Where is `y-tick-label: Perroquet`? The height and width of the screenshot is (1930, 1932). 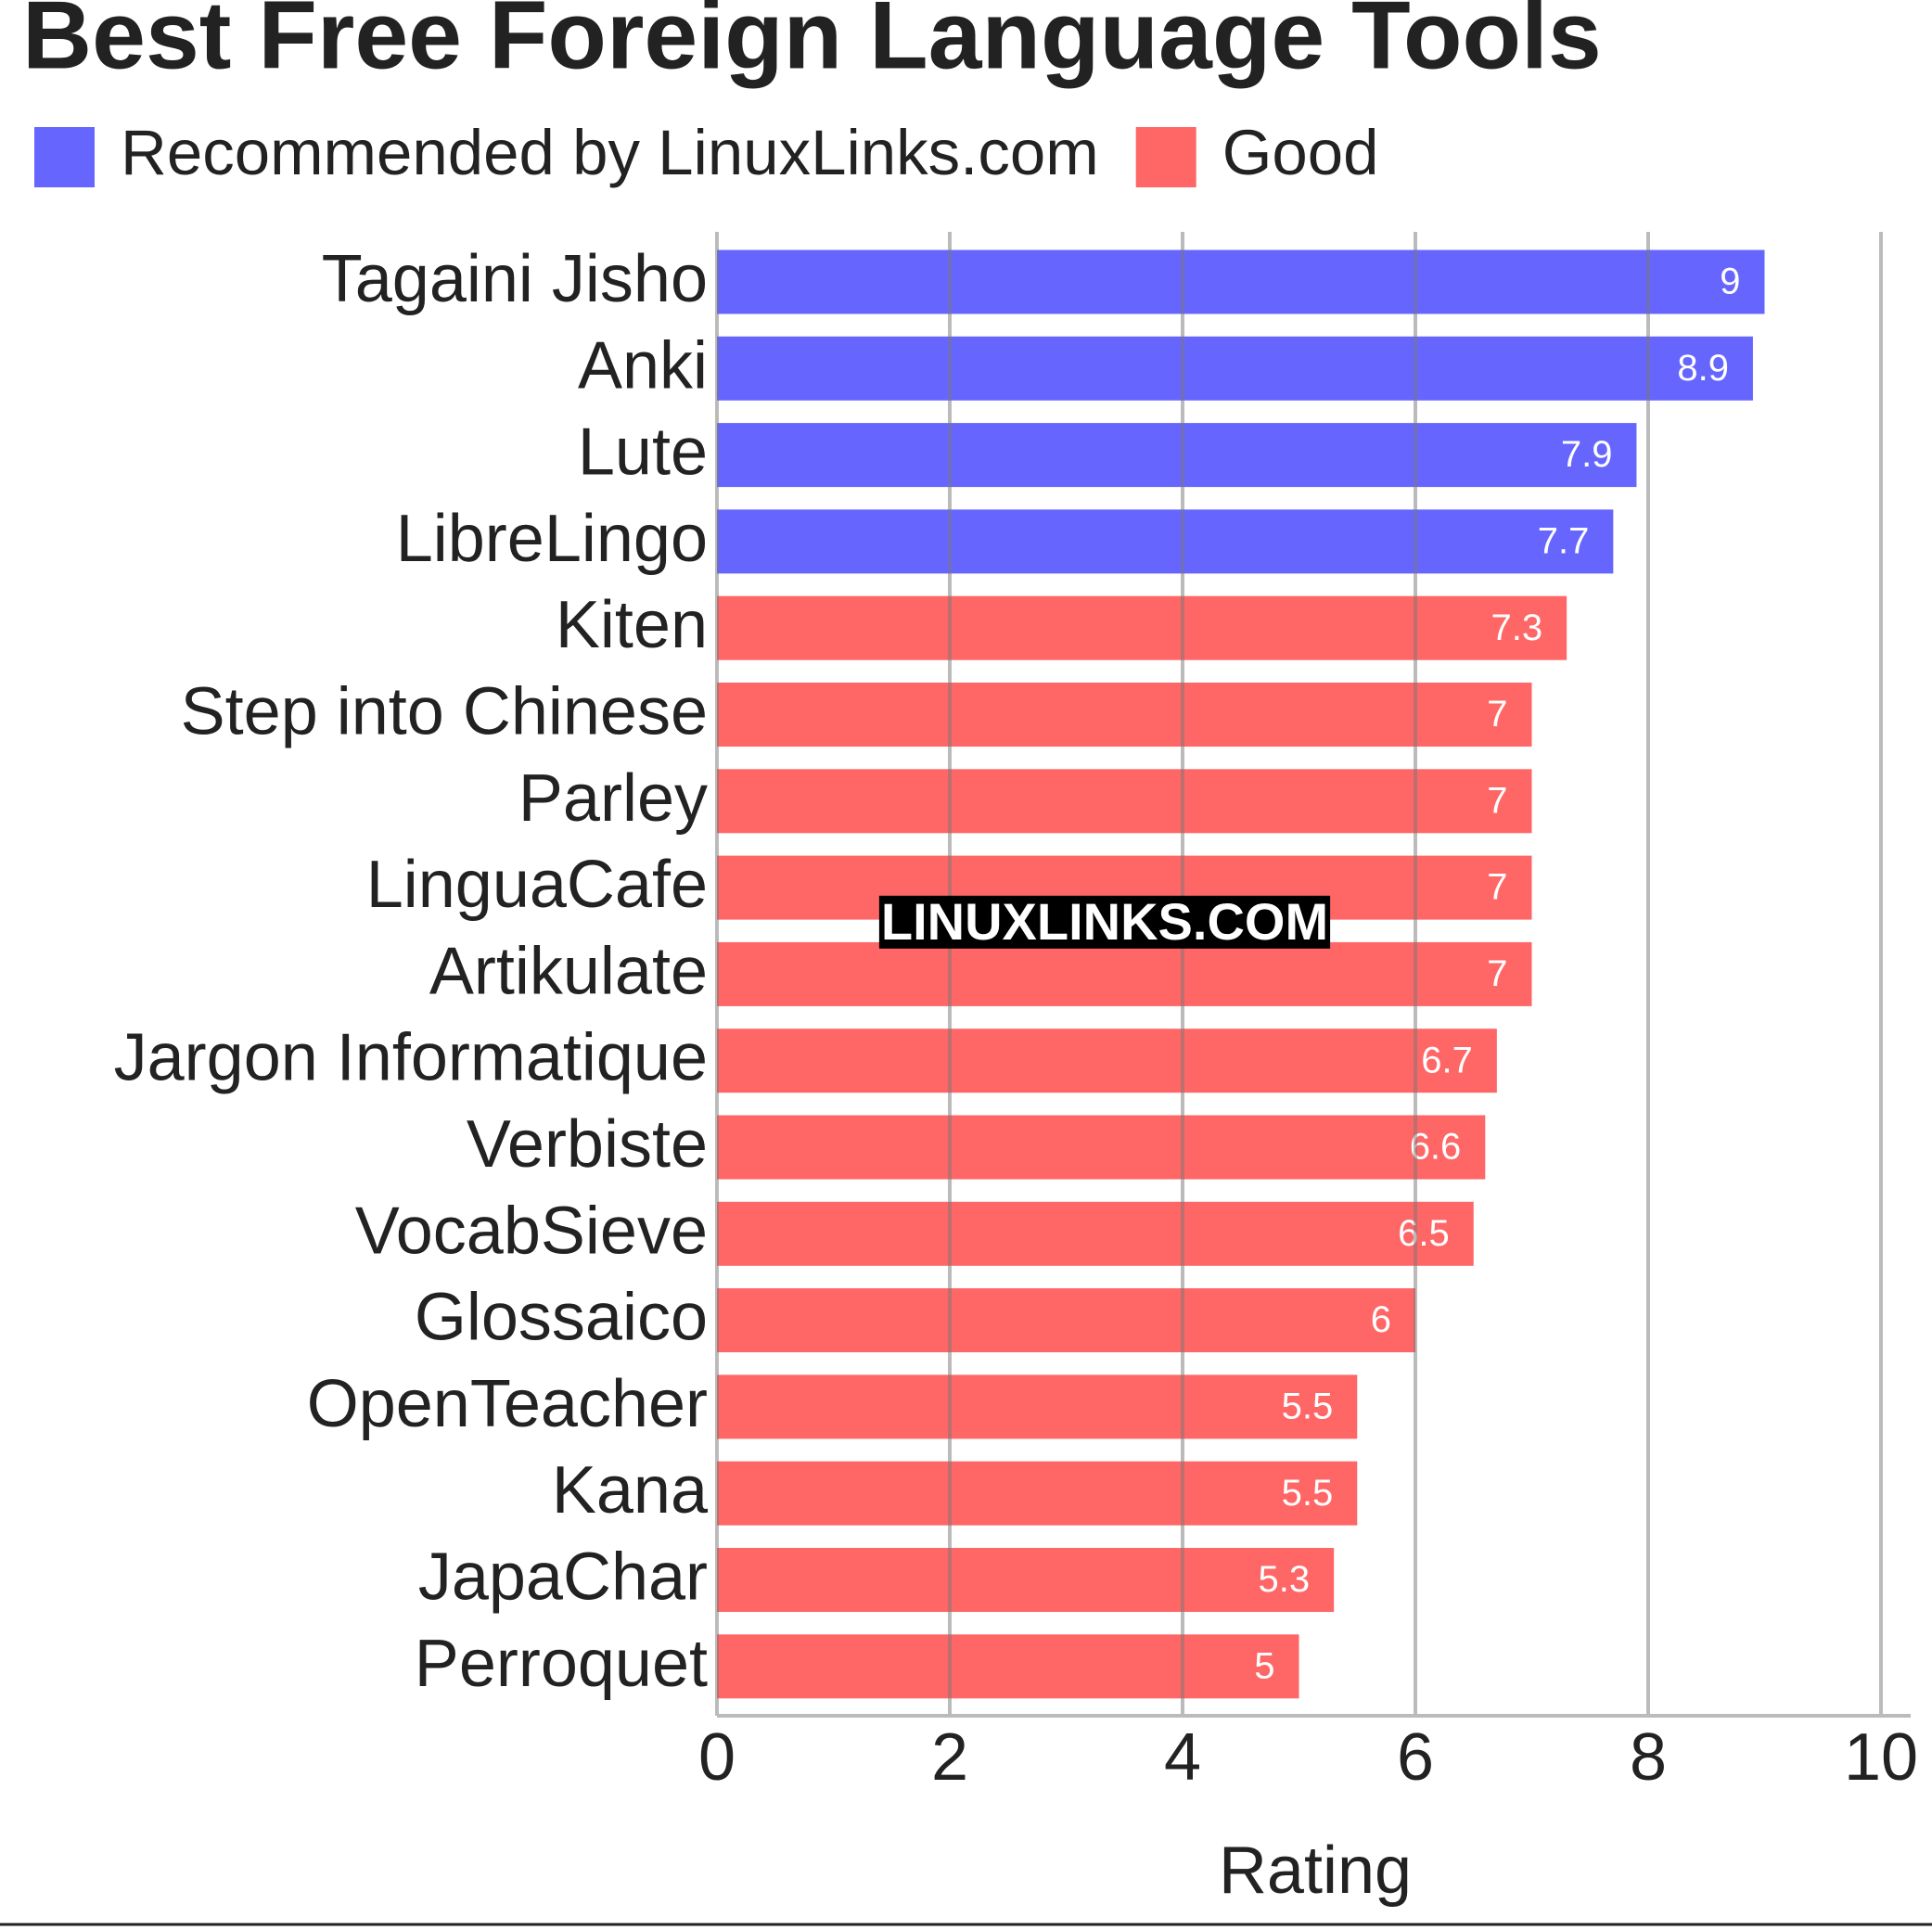 y-tick-label: Perroquet is located at coordinates (561, 1664).